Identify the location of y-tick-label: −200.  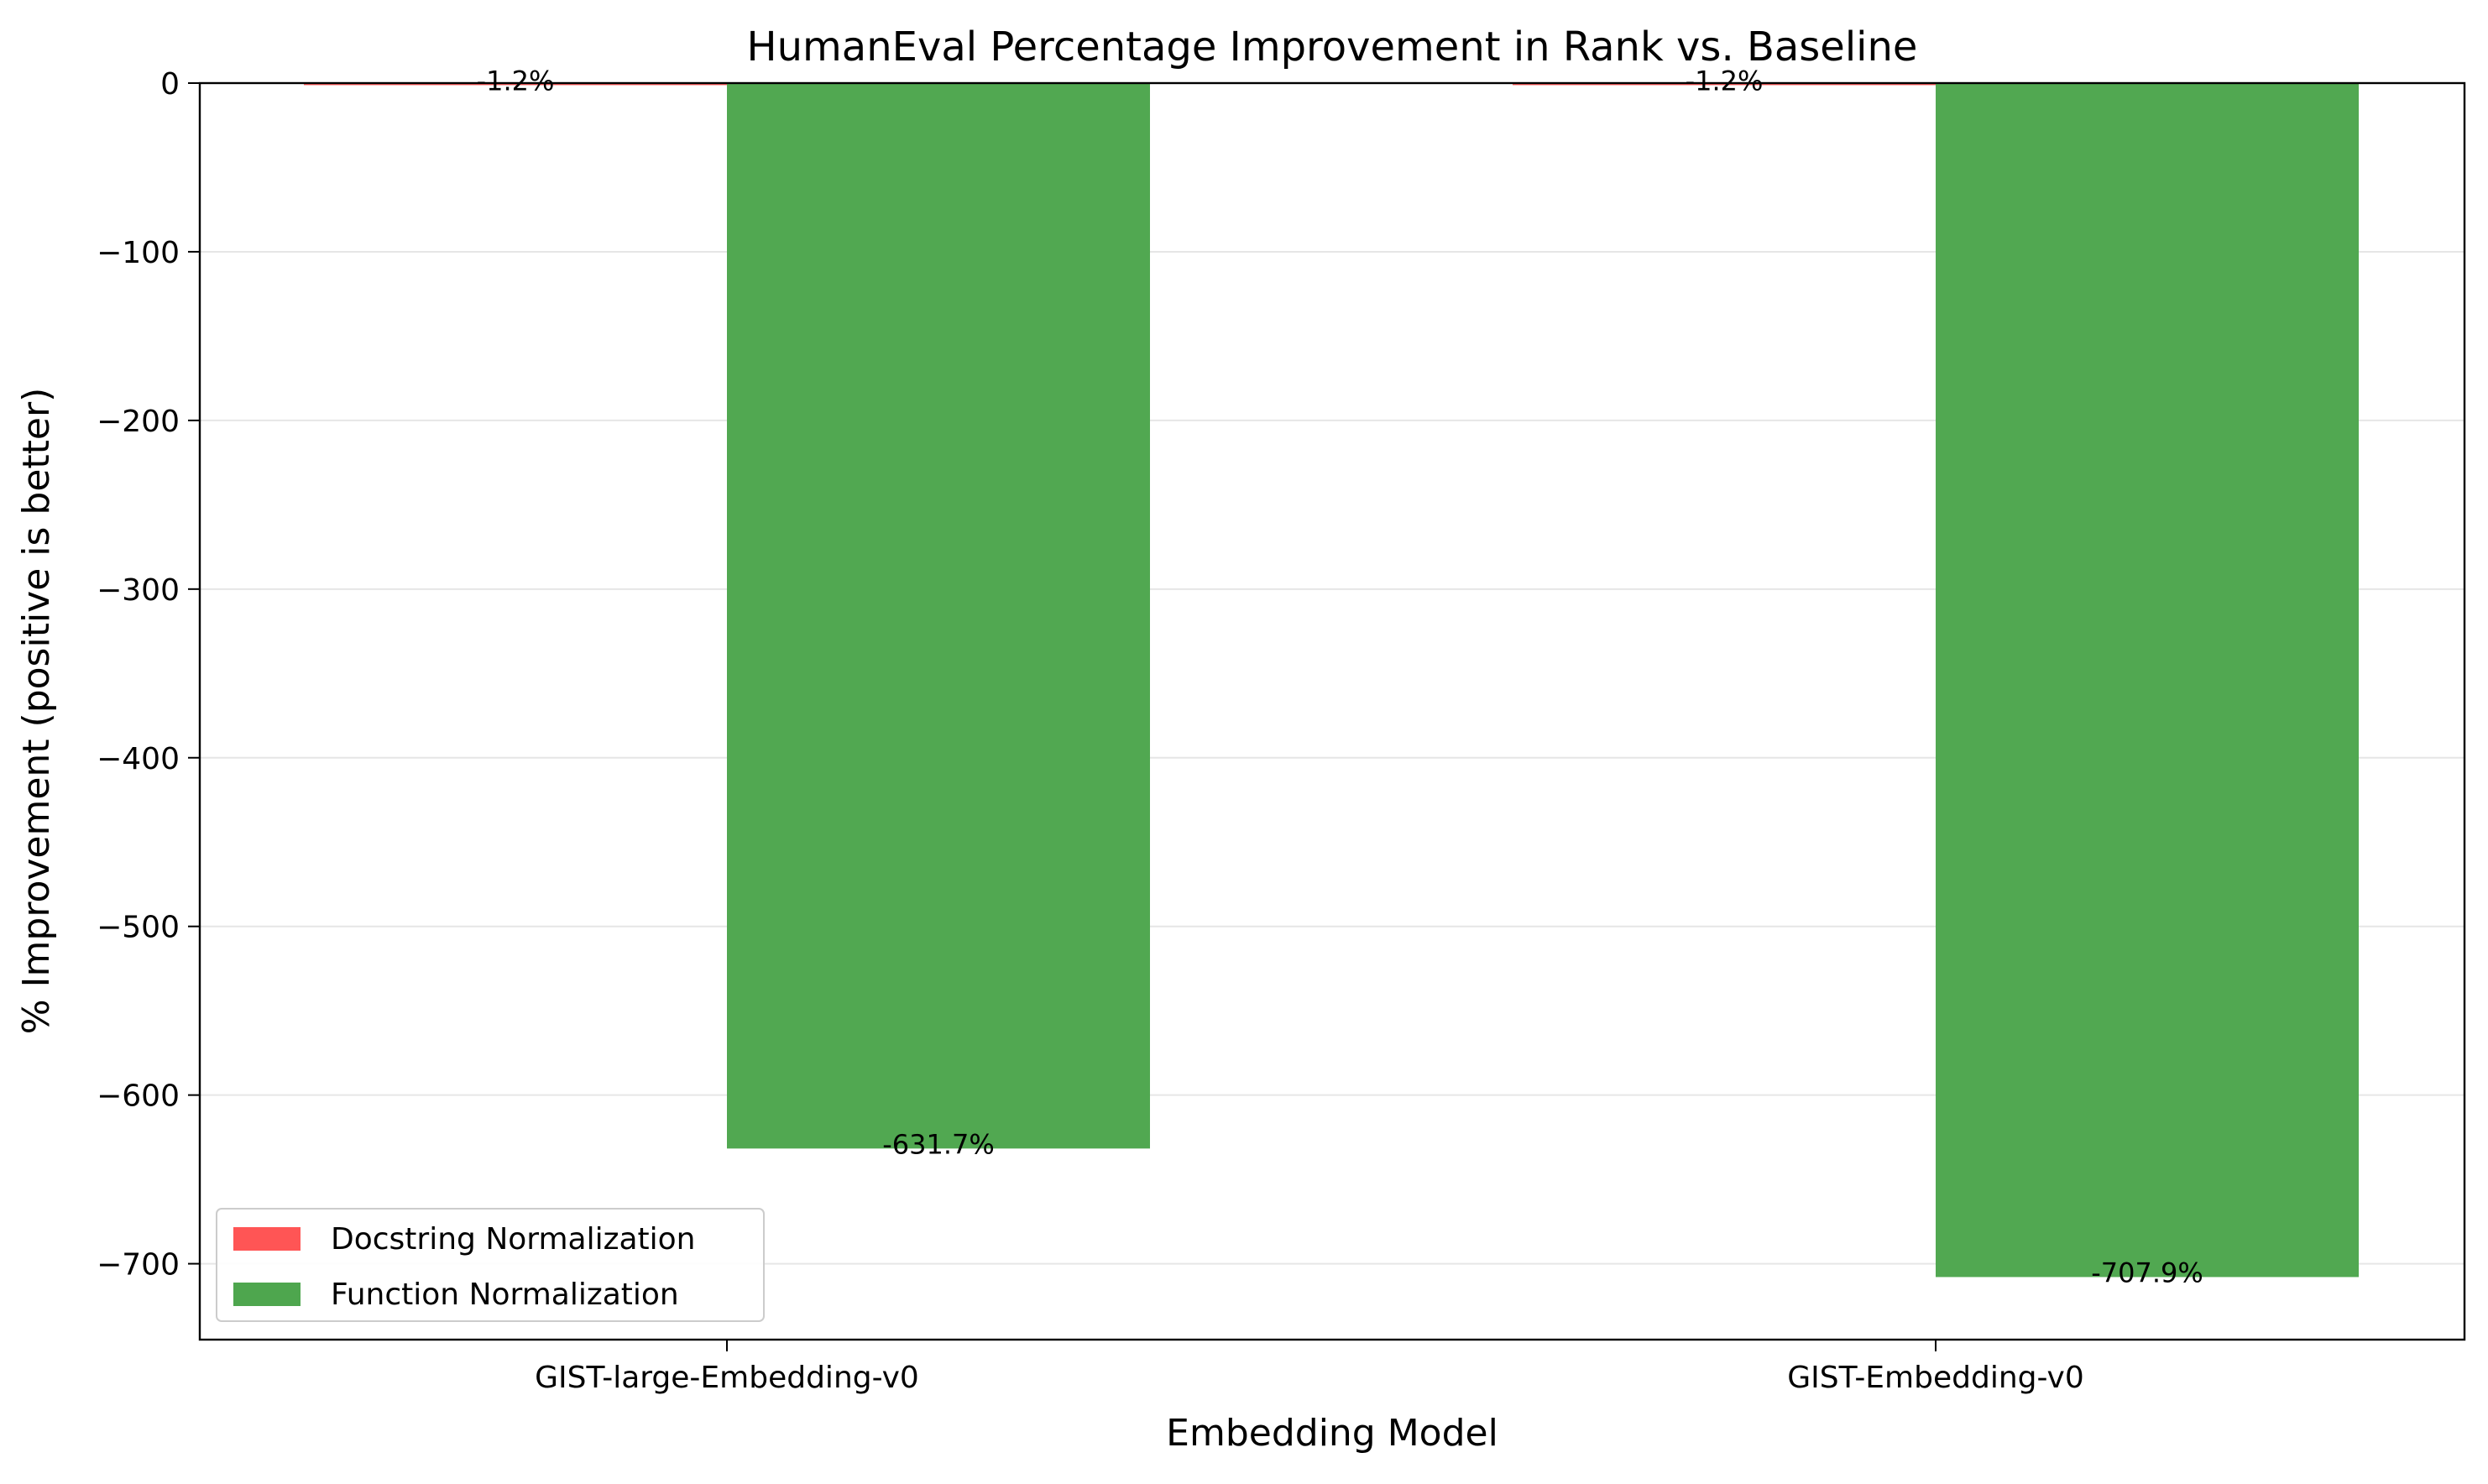
(138, 422).